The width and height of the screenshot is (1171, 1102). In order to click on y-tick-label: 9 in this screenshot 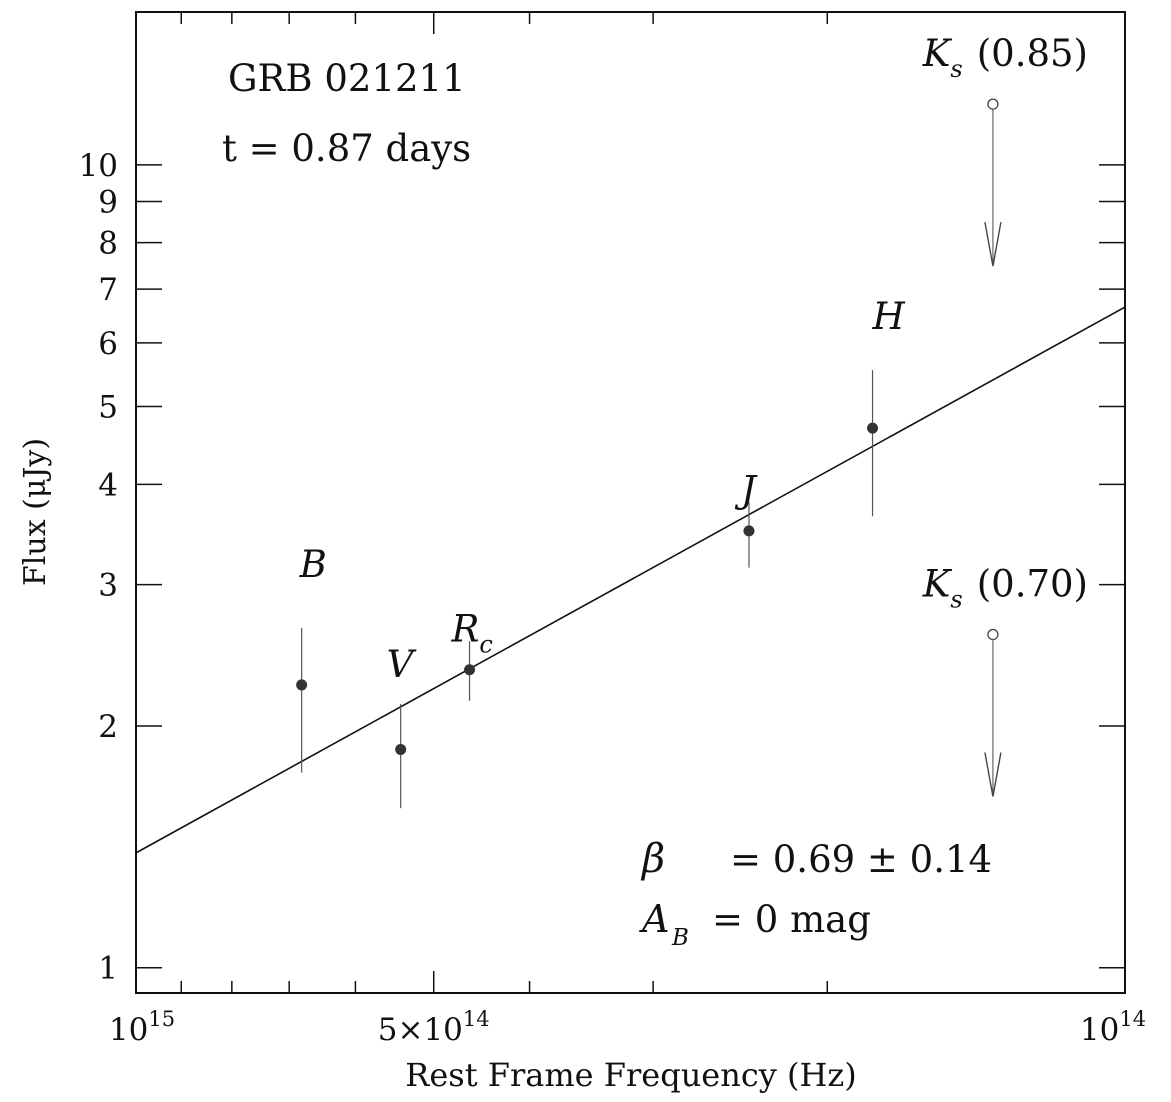, I will do `click(108, 203)`.